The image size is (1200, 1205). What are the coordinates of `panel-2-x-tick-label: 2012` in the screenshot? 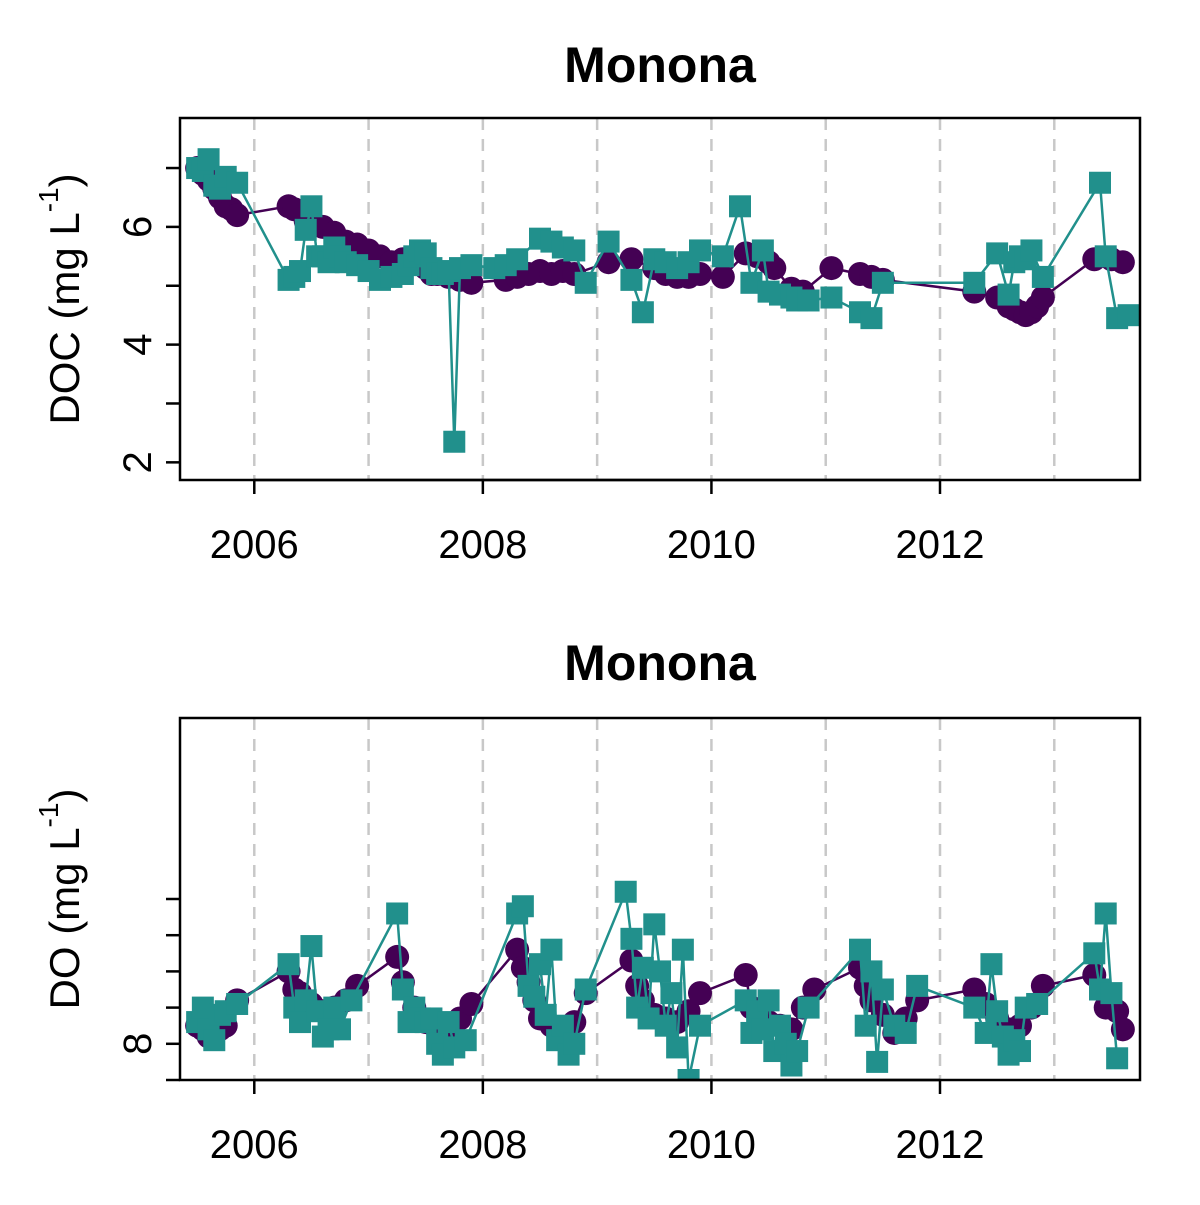 It's located at (940, 1145).